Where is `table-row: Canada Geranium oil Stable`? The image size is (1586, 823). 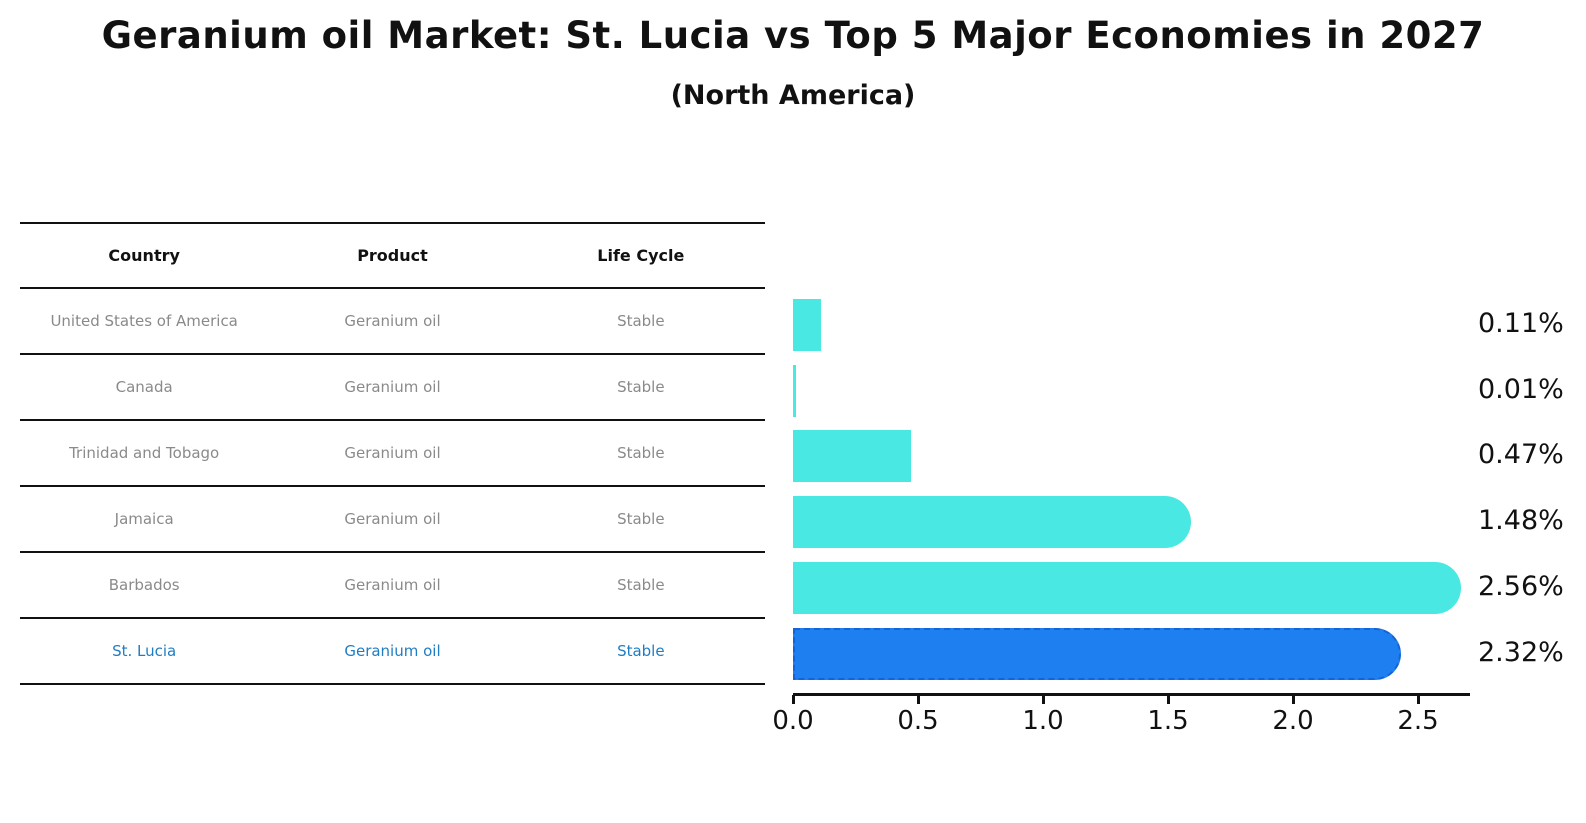
table-row: Canada Geranium oil Stable is located at coordinates (392, 388).